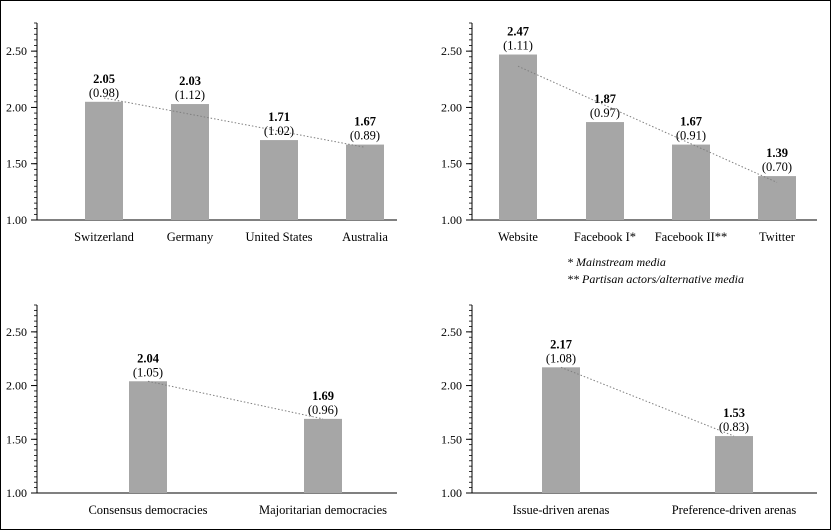 The height and width of the screenshot is (530, 831). What do you see at coordinates (190, 81) in the screenshot?
I see `value-label: 2.03` at bounding box center [190, 81].